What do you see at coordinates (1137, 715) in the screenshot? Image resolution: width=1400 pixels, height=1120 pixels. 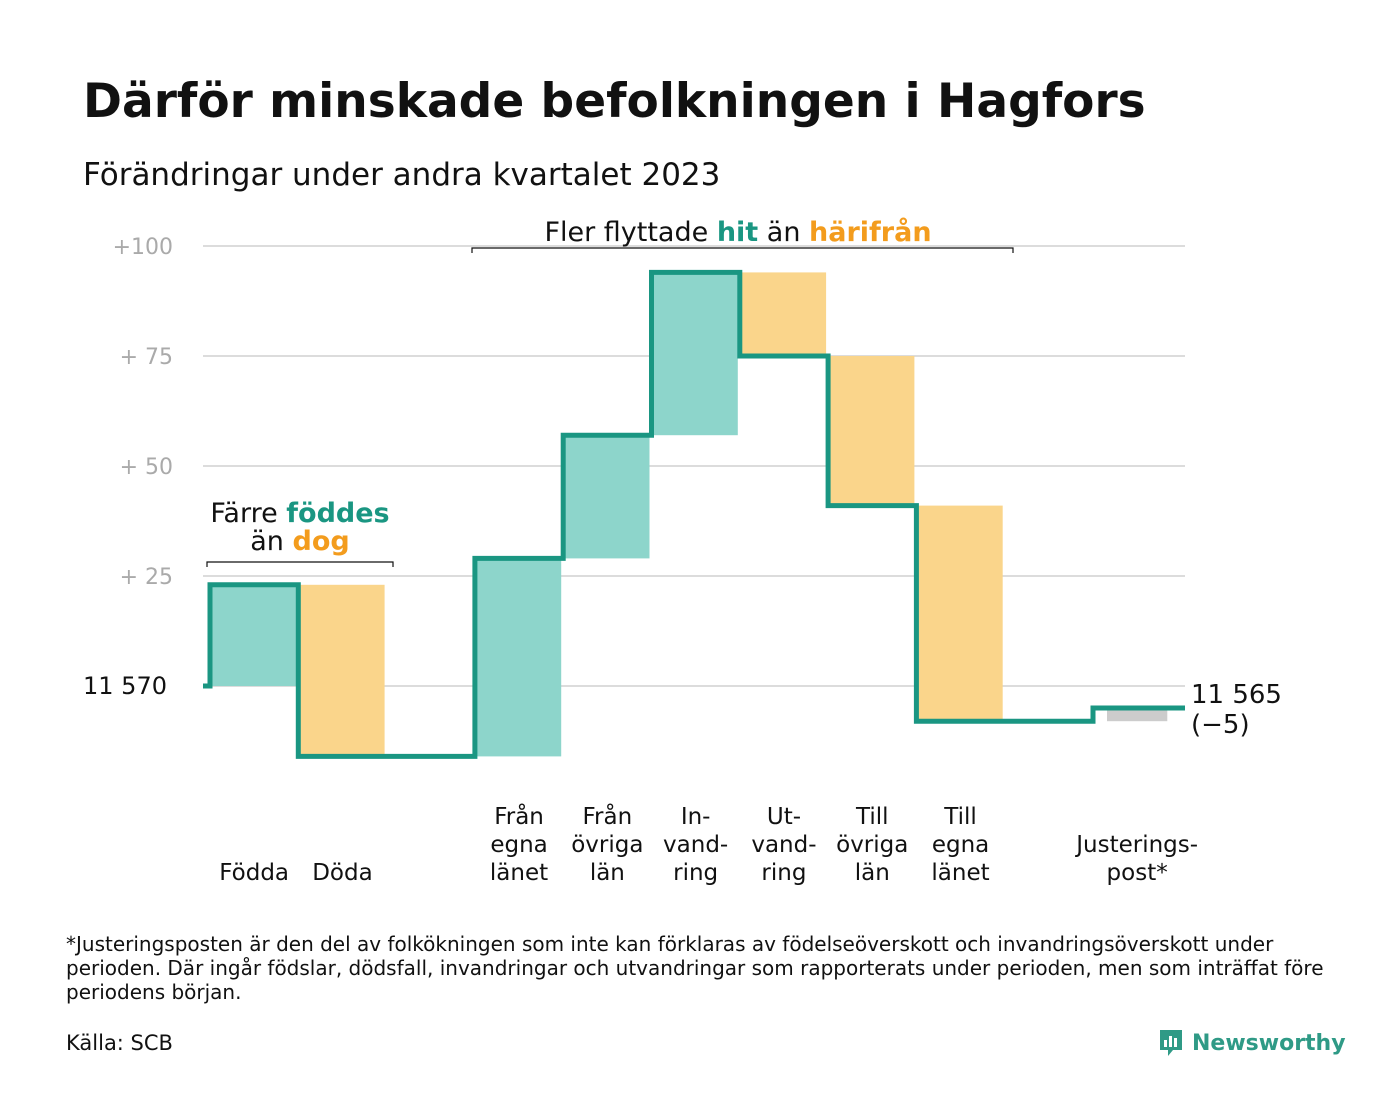 I see `bar-adj` at bounding box center [1137, 715].